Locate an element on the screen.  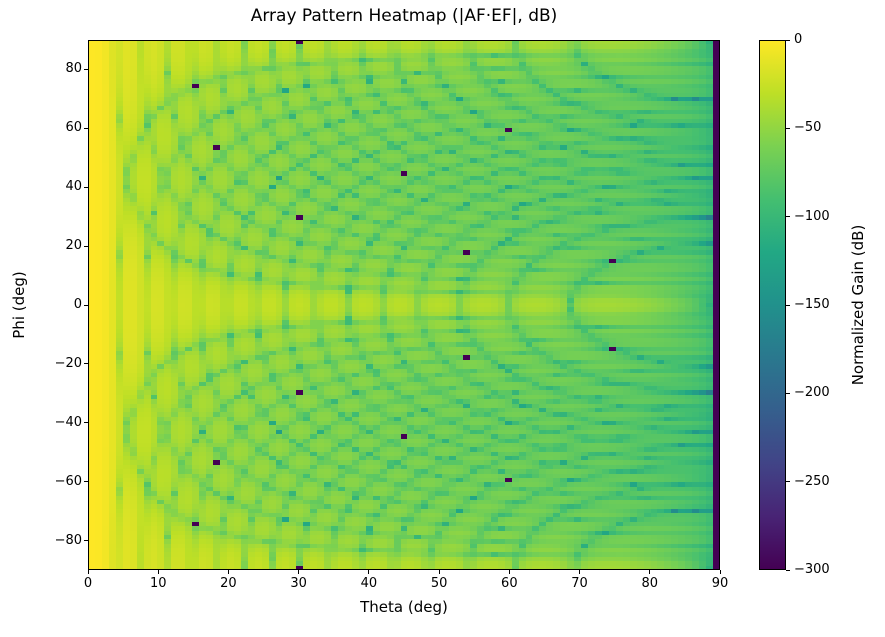
colorbar-tick-label: −250 is located at coordinates (812, 481).